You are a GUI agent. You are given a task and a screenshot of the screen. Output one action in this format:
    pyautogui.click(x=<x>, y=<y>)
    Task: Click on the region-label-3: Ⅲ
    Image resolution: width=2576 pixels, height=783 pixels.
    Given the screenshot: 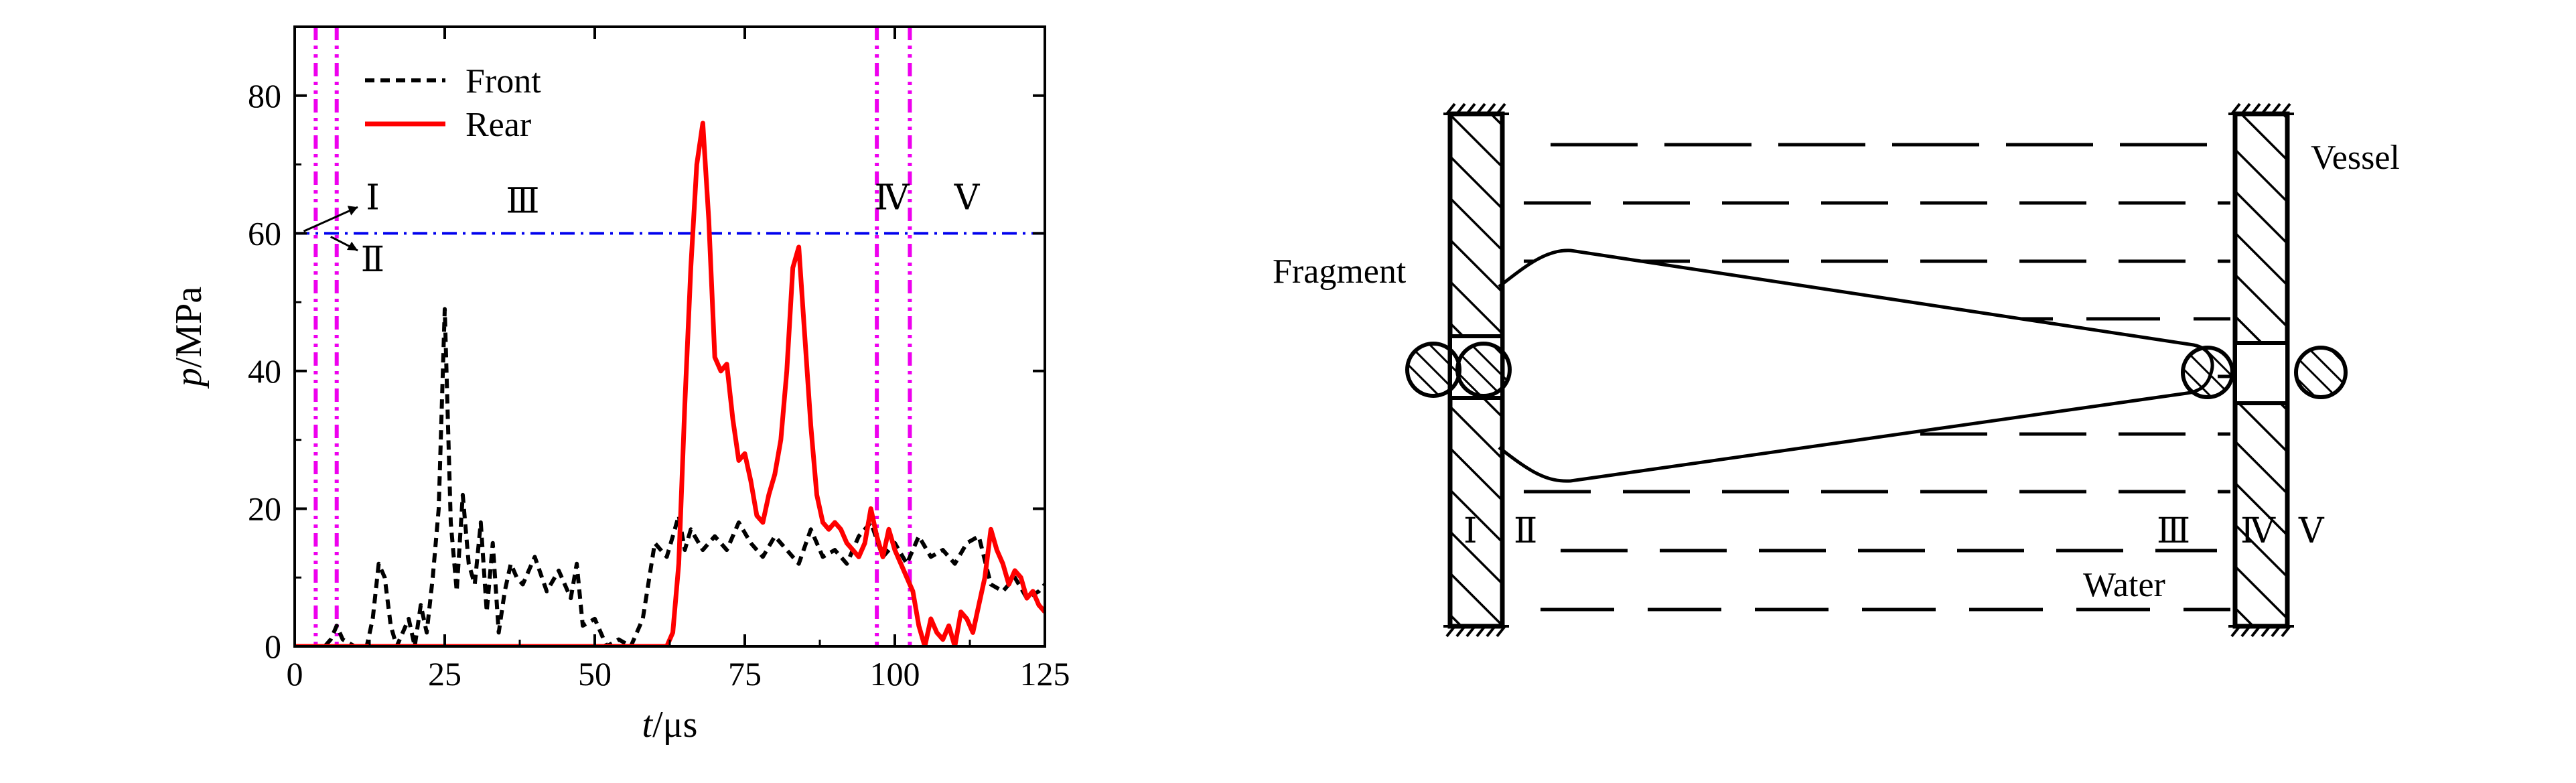 What is the action you would take?
    pyautogui.click(x=522, y=202)
    